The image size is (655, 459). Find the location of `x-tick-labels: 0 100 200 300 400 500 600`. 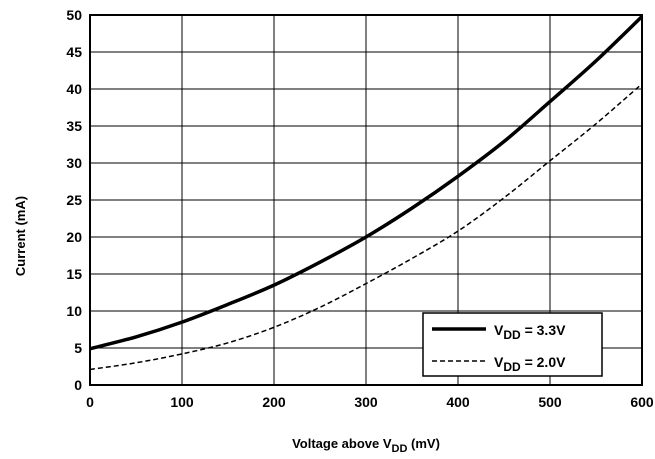

x-tick-labels: 0 100 200 300 400 500 600 is located at coordinates (370, 402).